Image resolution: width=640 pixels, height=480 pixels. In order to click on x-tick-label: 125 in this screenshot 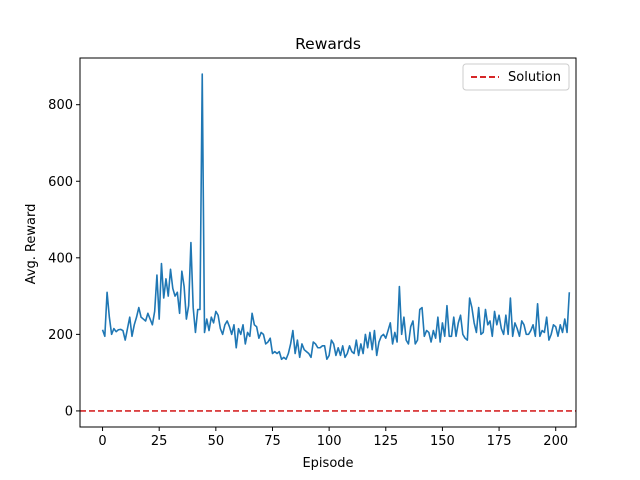, I will do `click(385, 441)`.